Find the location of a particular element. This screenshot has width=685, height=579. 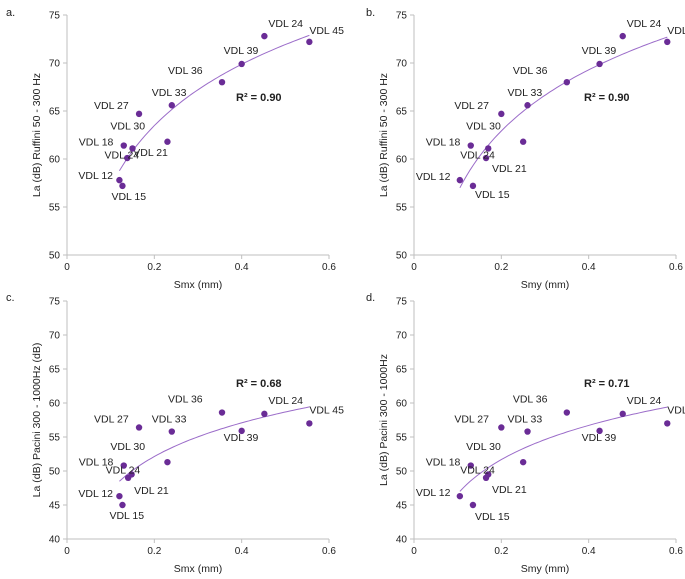

point-label: VDL 27 is located at coordinates (111, 106).